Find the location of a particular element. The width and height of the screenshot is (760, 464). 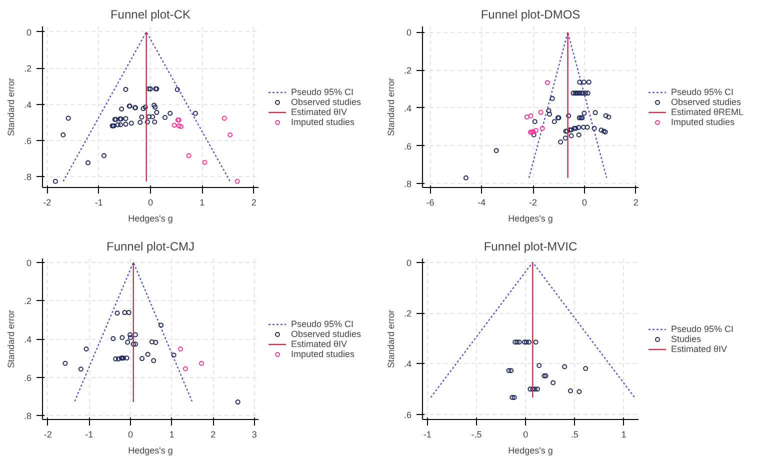

x-tick-label: -1 is located at coordinates (427, 435).